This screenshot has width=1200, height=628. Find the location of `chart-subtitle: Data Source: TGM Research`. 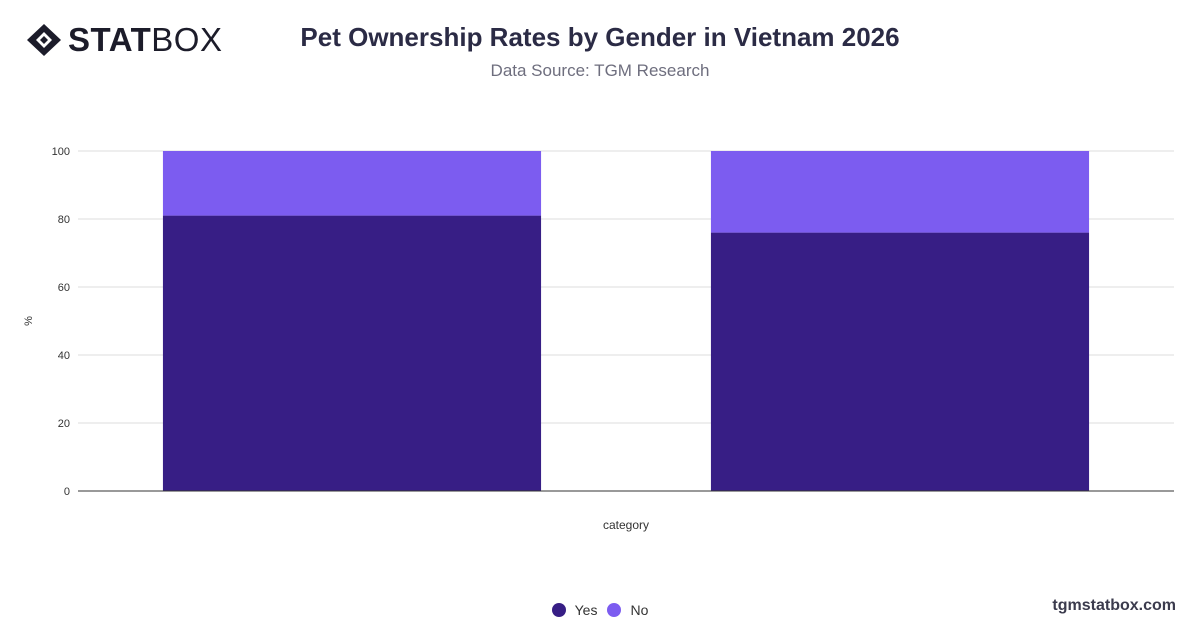

chart-subtitle: Data Source: TGM Research is located at coordinates (600, 70).